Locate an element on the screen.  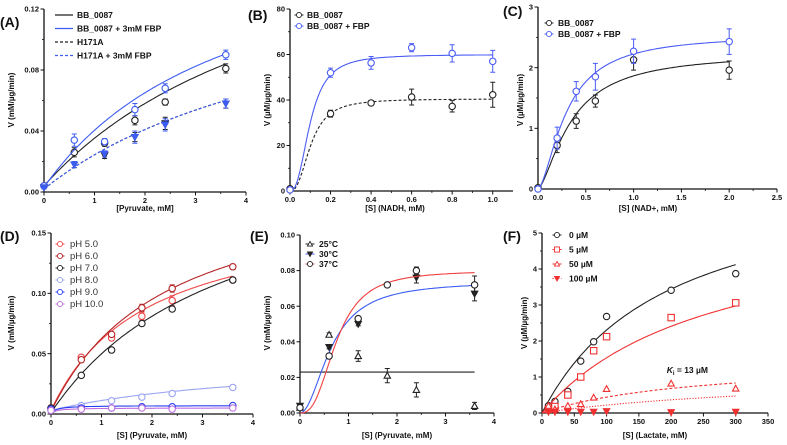
x-tick-label: 0.8 is located at coordinates (452, 199).